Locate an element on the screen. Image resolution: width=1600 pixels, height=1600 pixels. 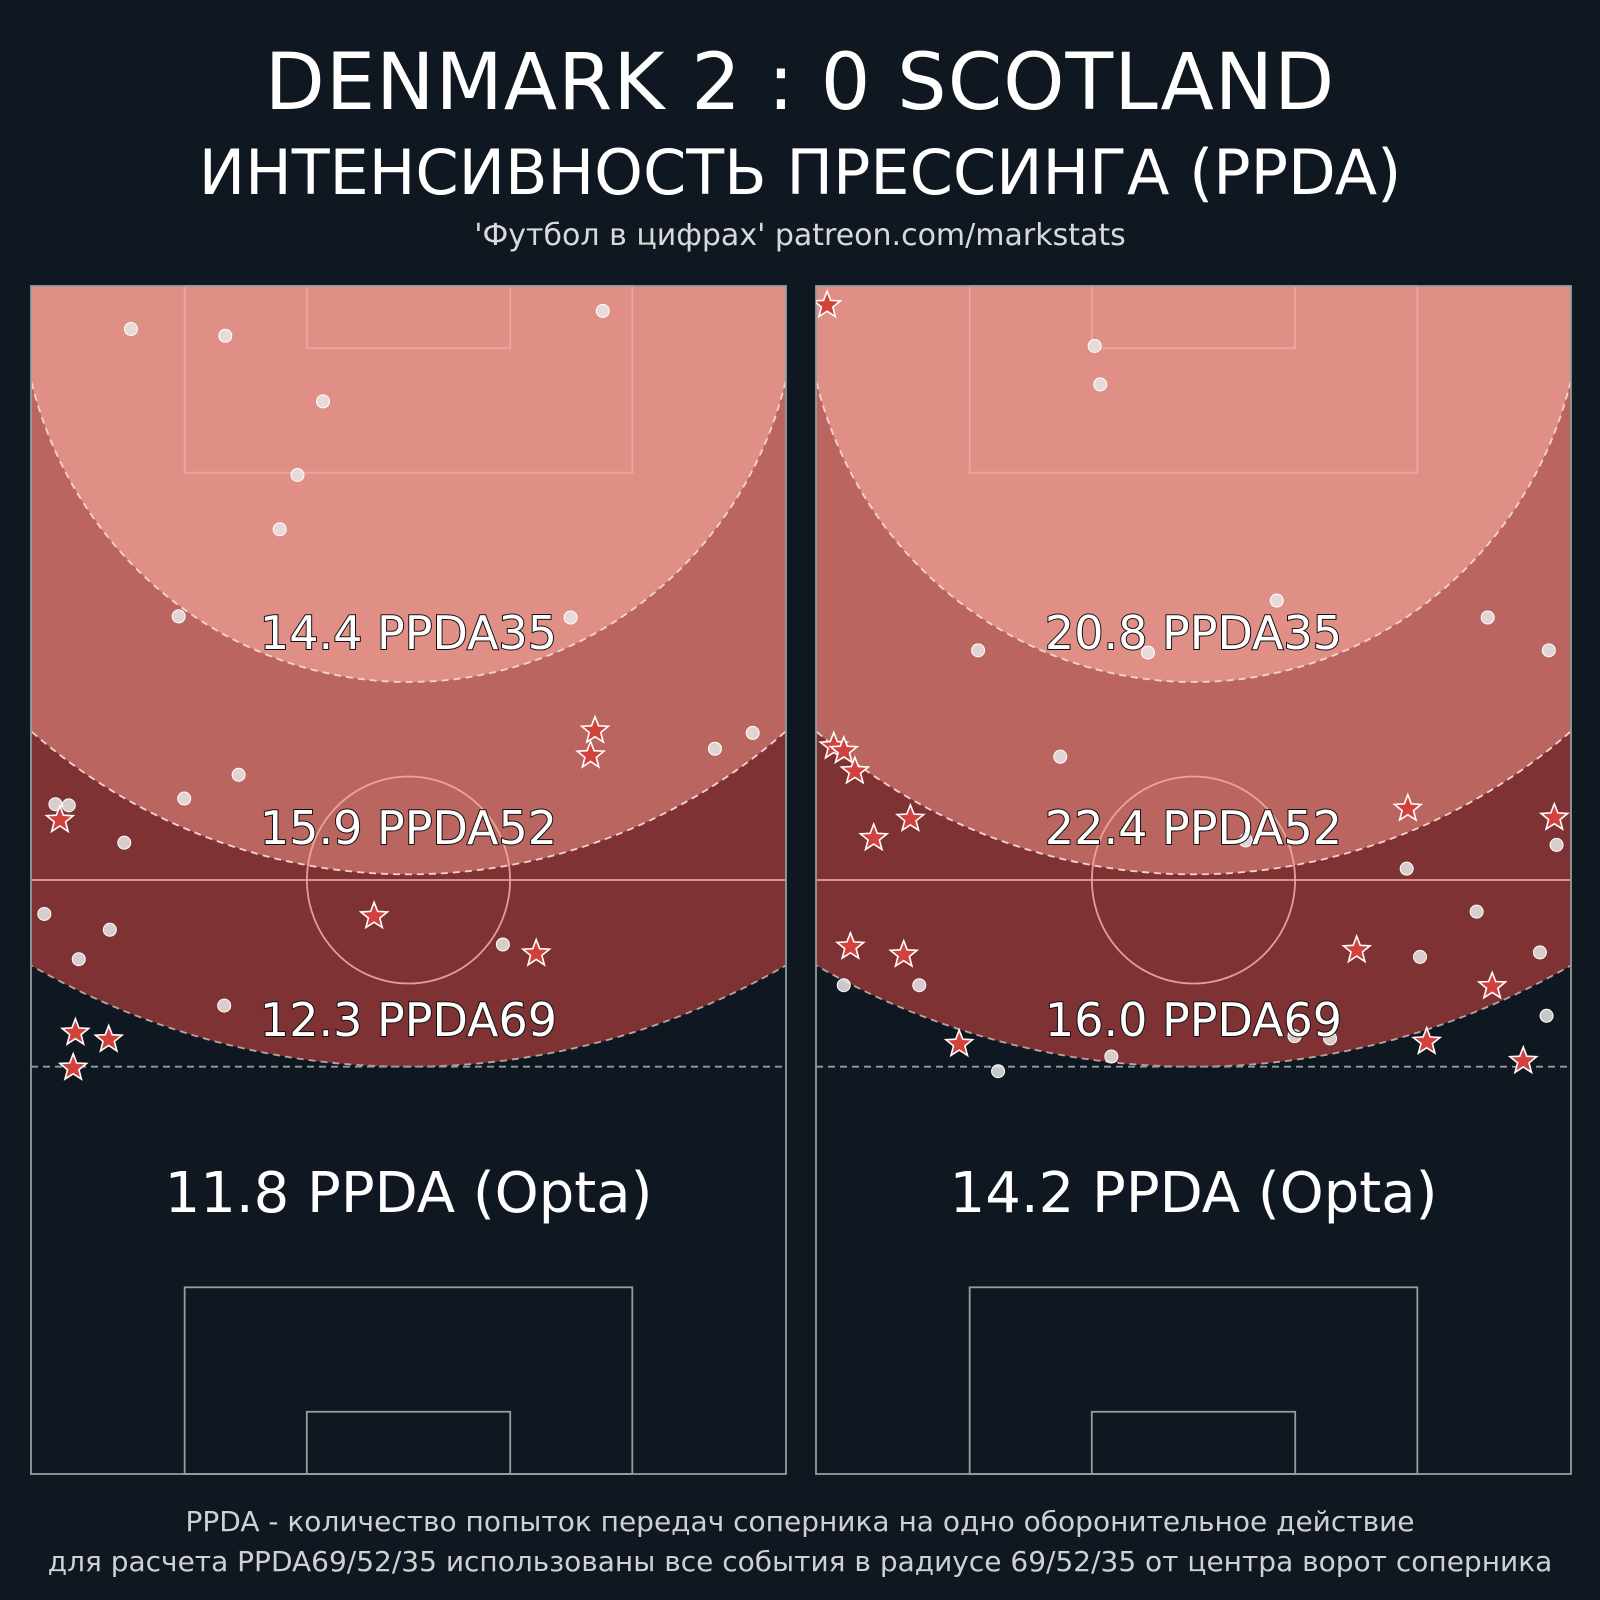
label-ppda52: 22.4 PPDA52 is located at coordinates (1193, 828).